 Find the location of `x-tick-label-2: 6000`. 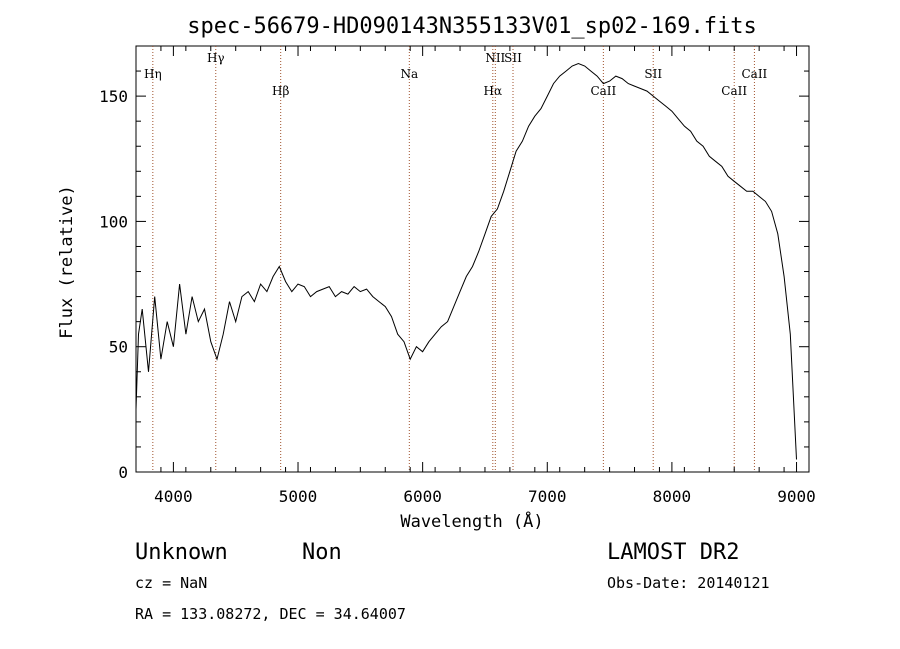

x-tick-label-2: 6000 is located at coordinates (422, 496).